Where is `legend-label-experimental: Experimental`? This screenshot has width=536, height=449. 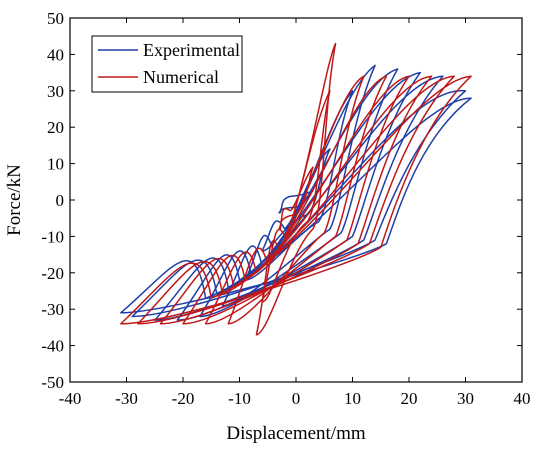 legend-label-experimental: Experimental is located at coordinates (191, 50).